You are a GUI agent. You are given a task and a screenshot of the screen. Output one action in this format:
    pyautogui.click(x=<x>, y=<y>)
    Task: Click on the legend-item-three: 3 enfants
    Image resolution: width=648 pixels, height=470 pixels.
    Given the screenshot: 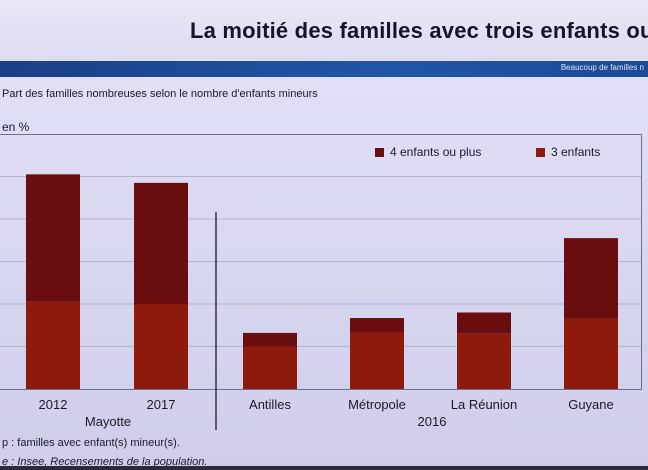 What is the action you would take?
    pyautogui.click(x=568, y=152)
    